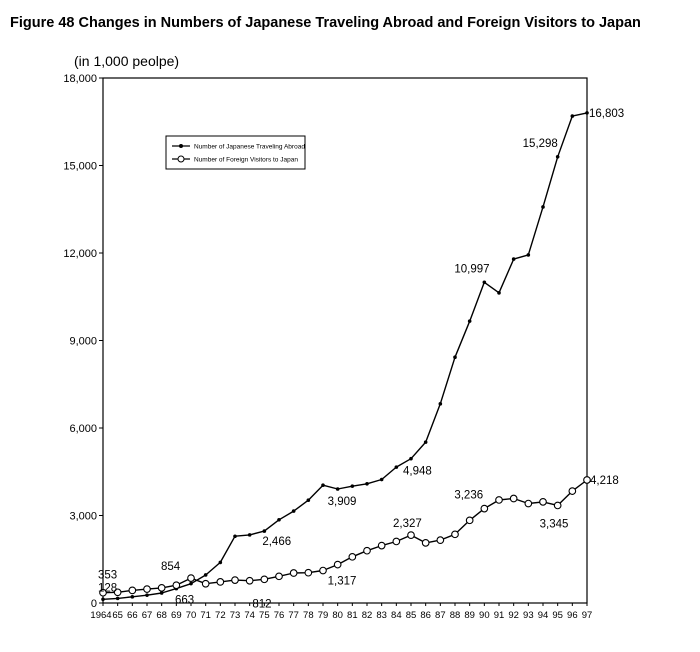 The height and width of the screenshot is (652, 700). I want to click on series-line-visitors, so click(345, 536).